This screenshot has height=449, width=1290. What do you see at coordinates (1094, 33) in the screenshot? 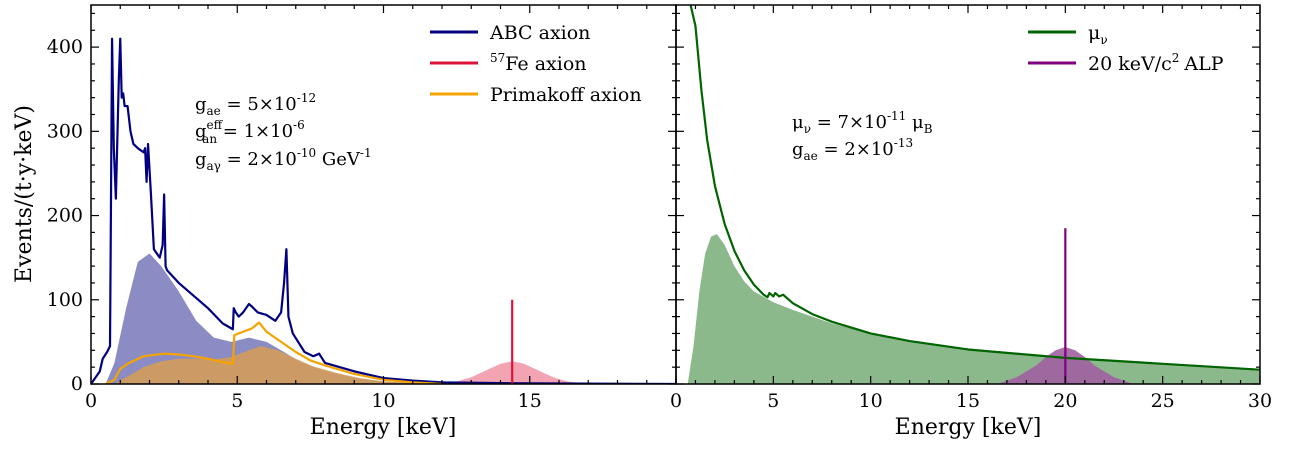
I see `legend-mu: μ` at bounding box center [1094, 33].